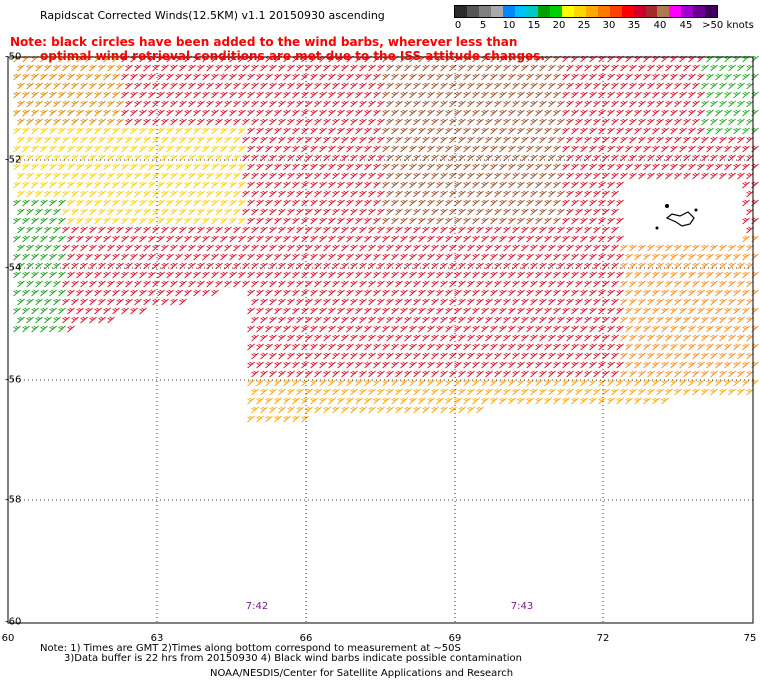 The height and width of the screenshot is (688, 760). I want to click on y-tick-minus52: -52, so click(13, 160).